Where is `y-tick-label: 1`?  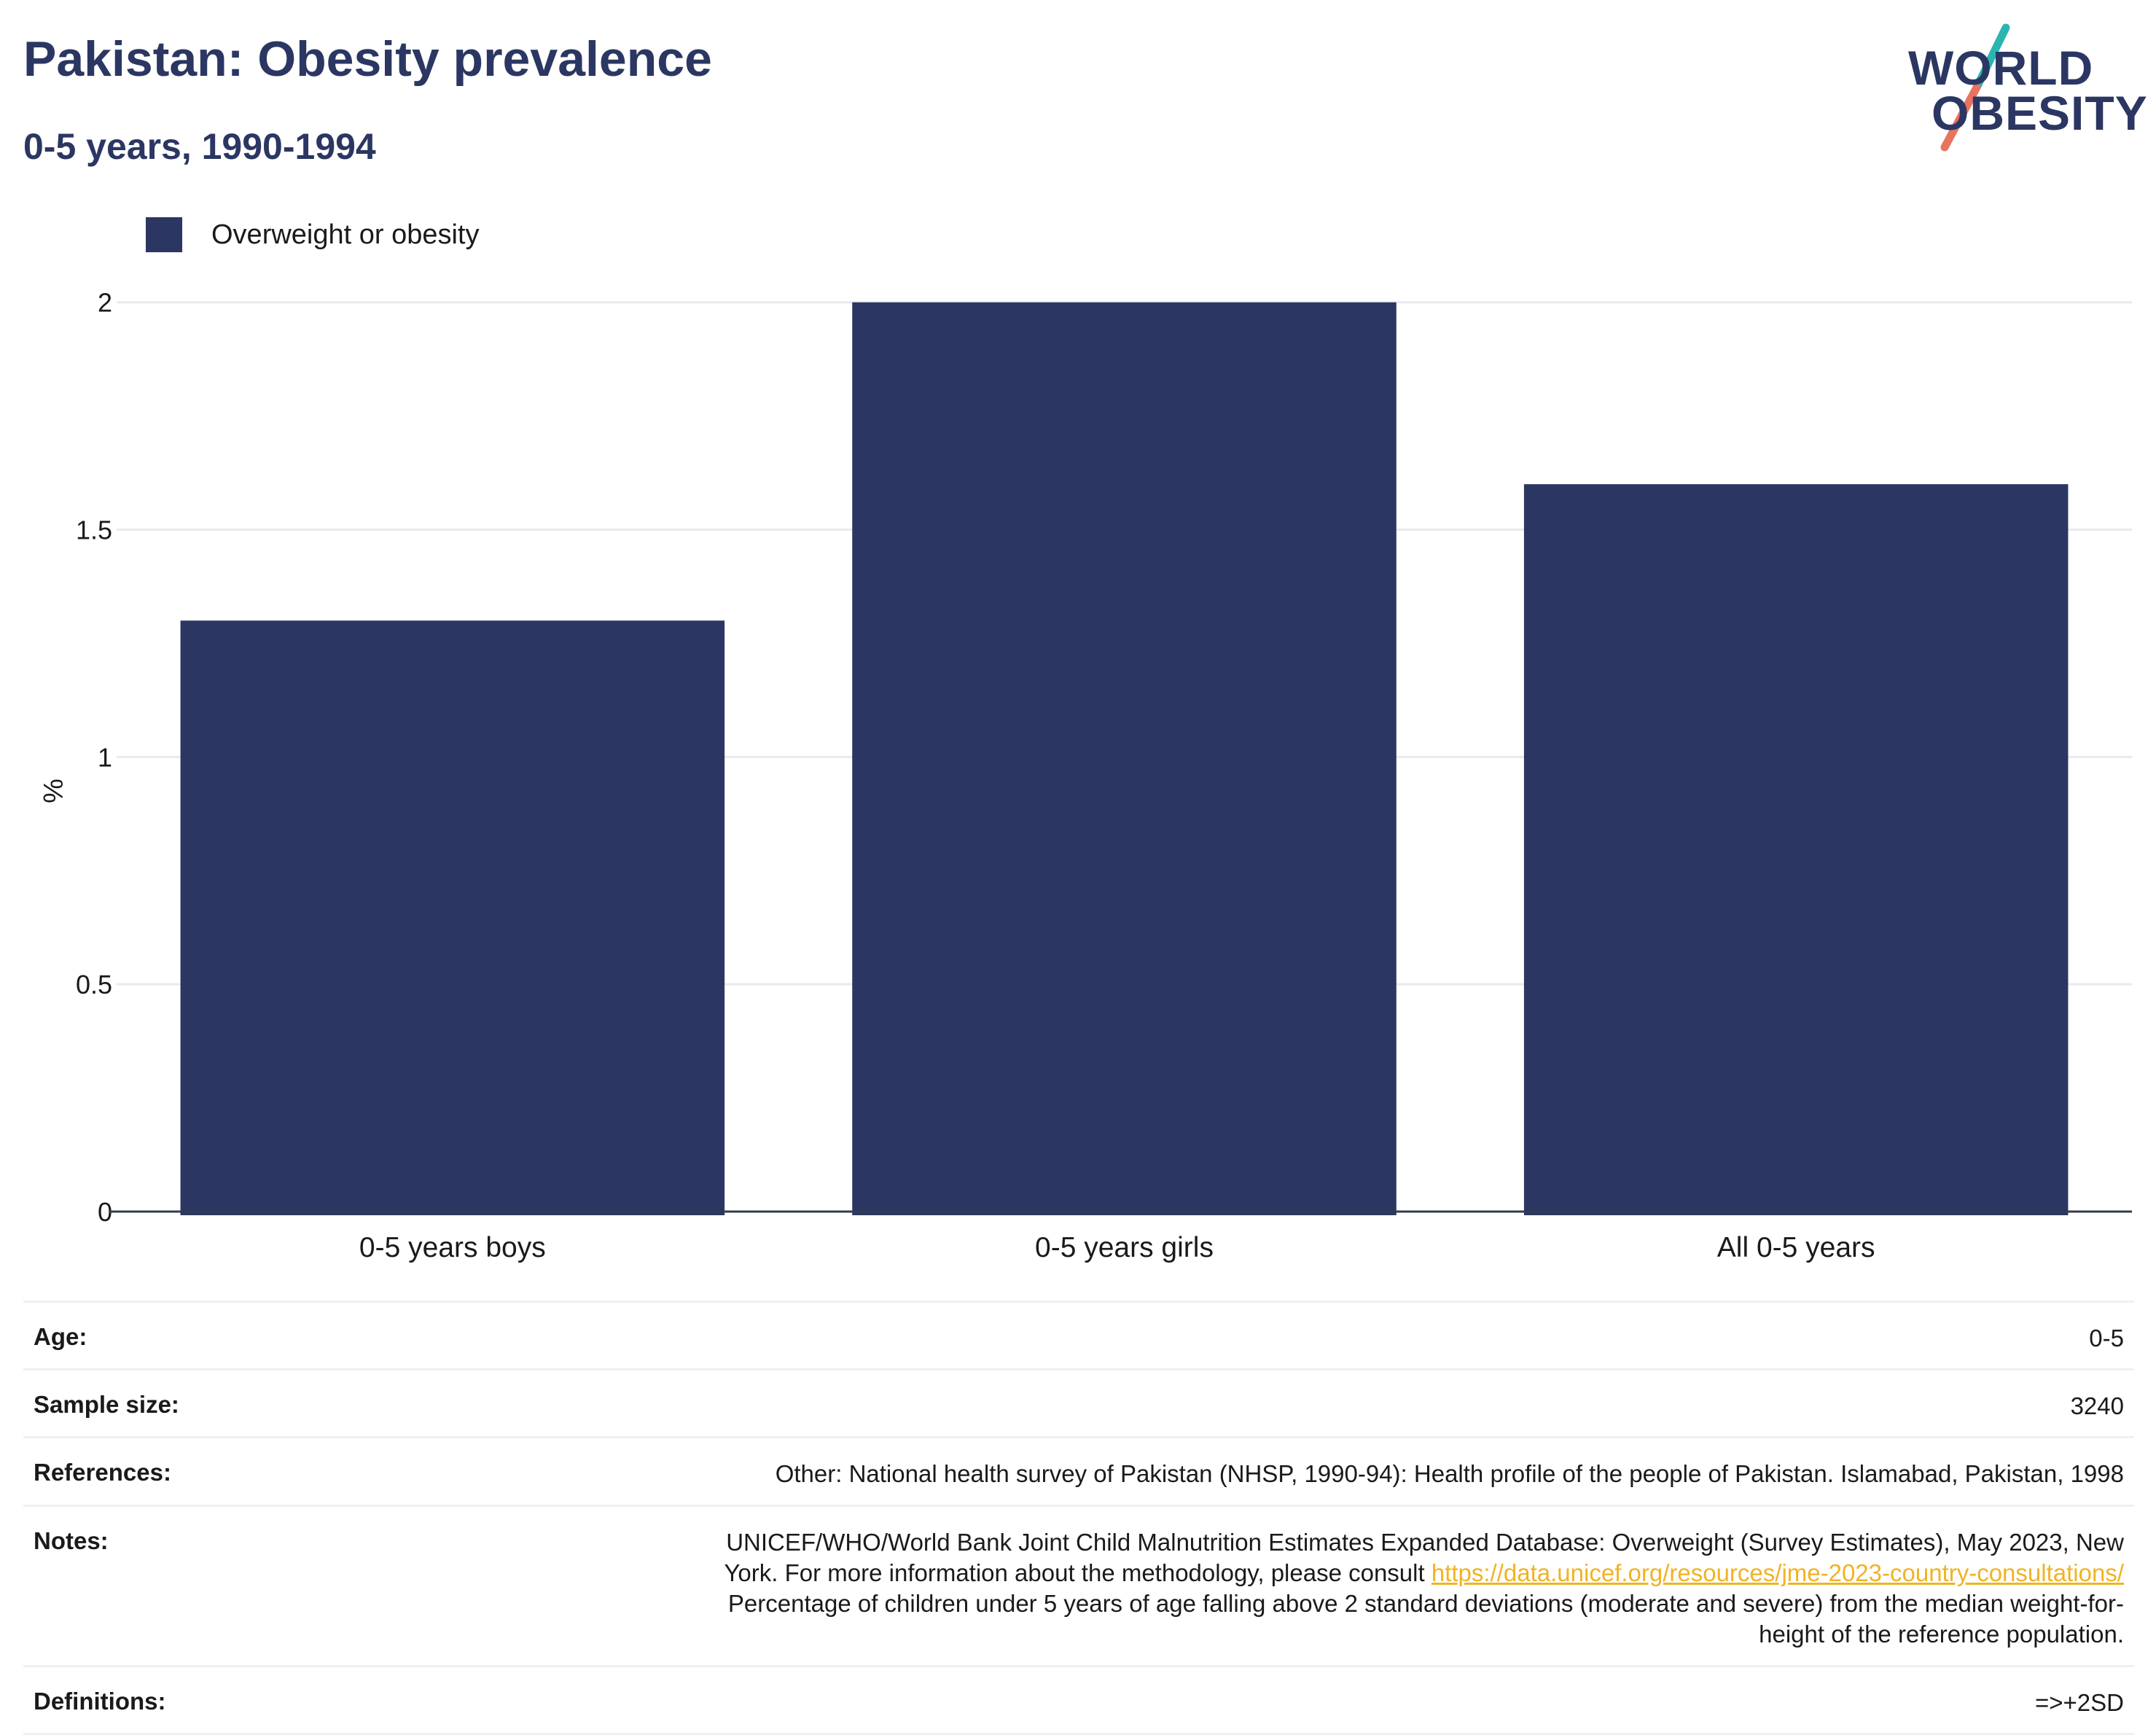 y-tick-label: 1 is located at coordinates (105, 757).